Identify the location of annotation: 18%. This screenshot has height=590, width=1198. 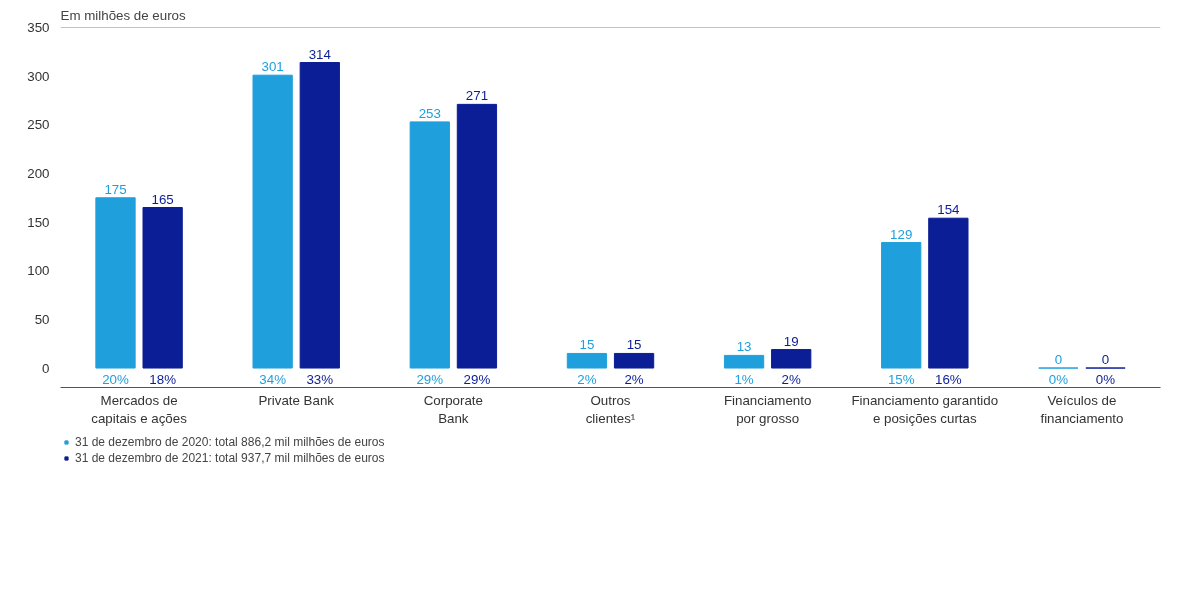
(163, 380).